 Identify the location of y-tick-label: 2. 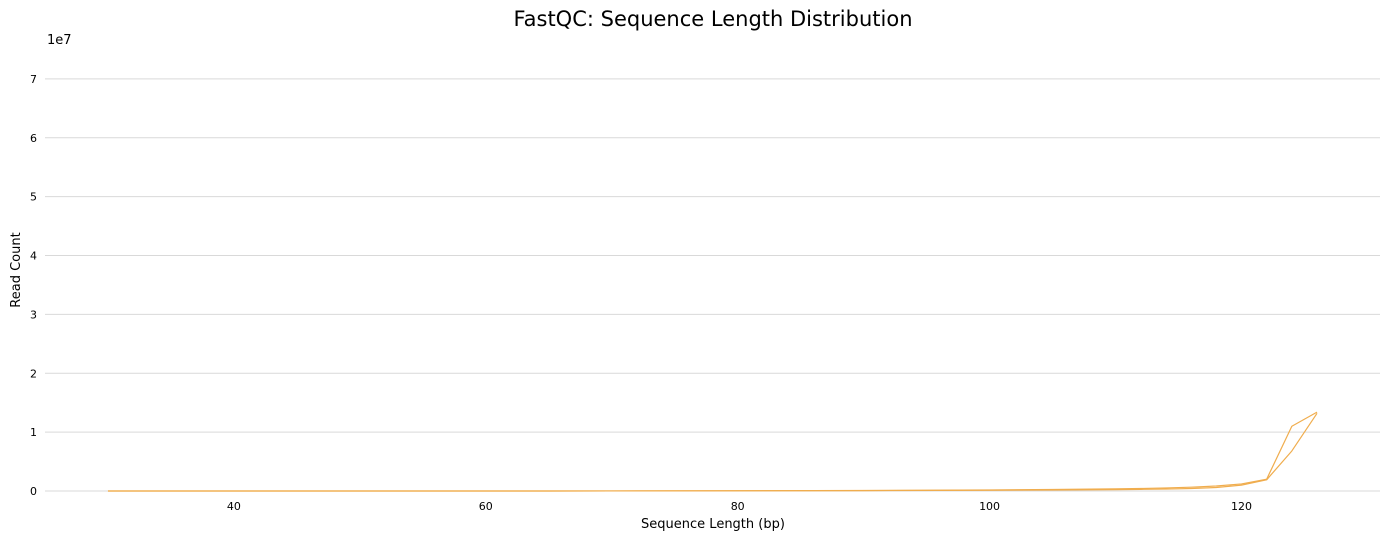
(33, 373).